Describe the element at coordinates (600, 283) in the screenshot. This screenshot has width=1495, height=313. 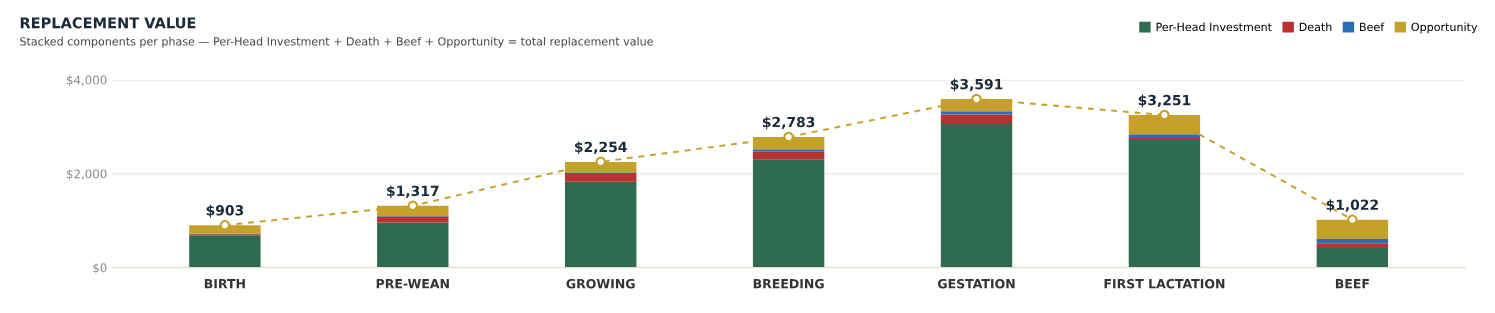
I see `x-tick-label: GROWING` at that location.